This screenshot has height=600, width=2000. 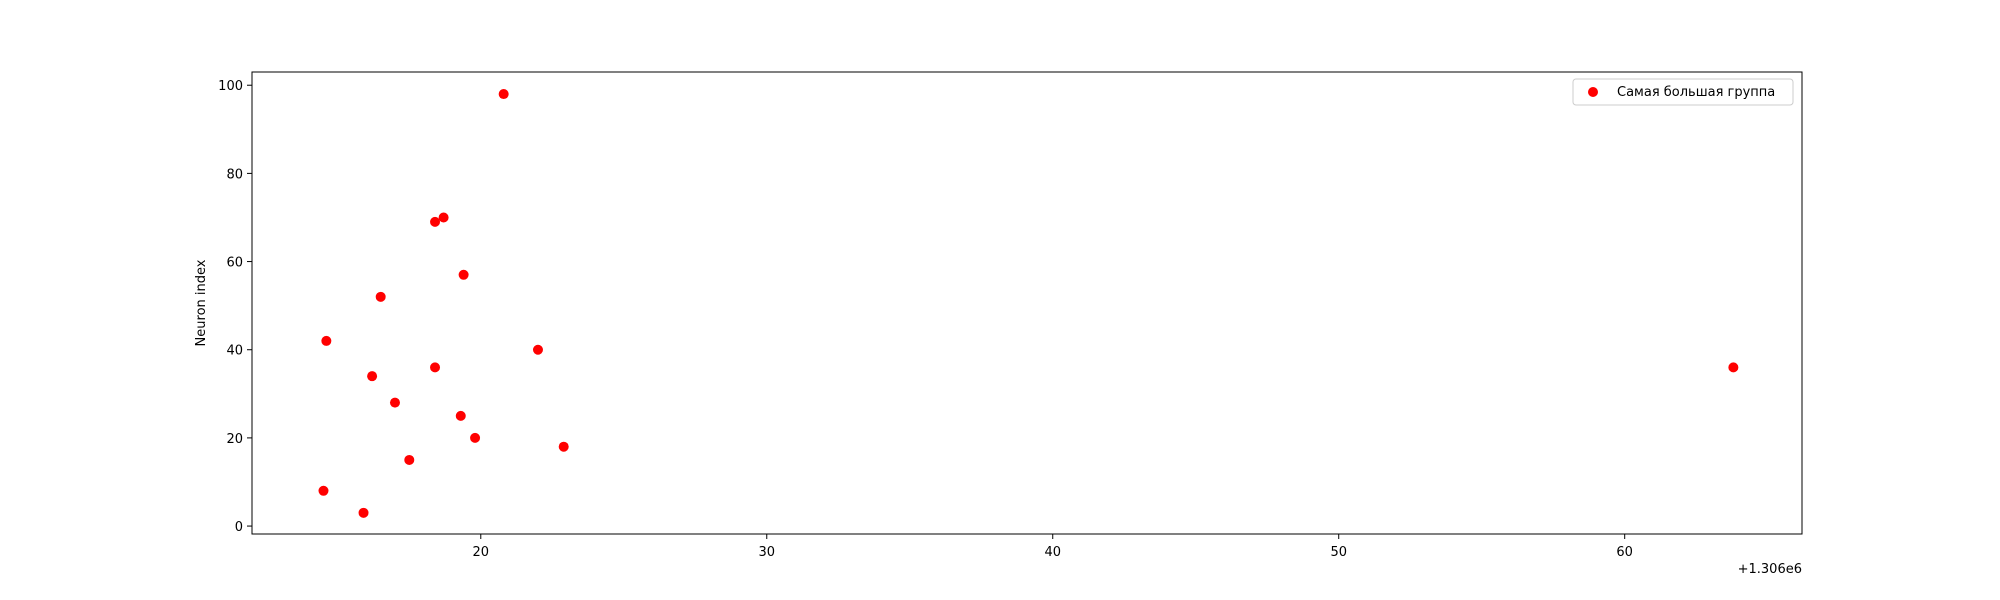 I want to click on y-tick-label: 40, so click(x=234, y=351).